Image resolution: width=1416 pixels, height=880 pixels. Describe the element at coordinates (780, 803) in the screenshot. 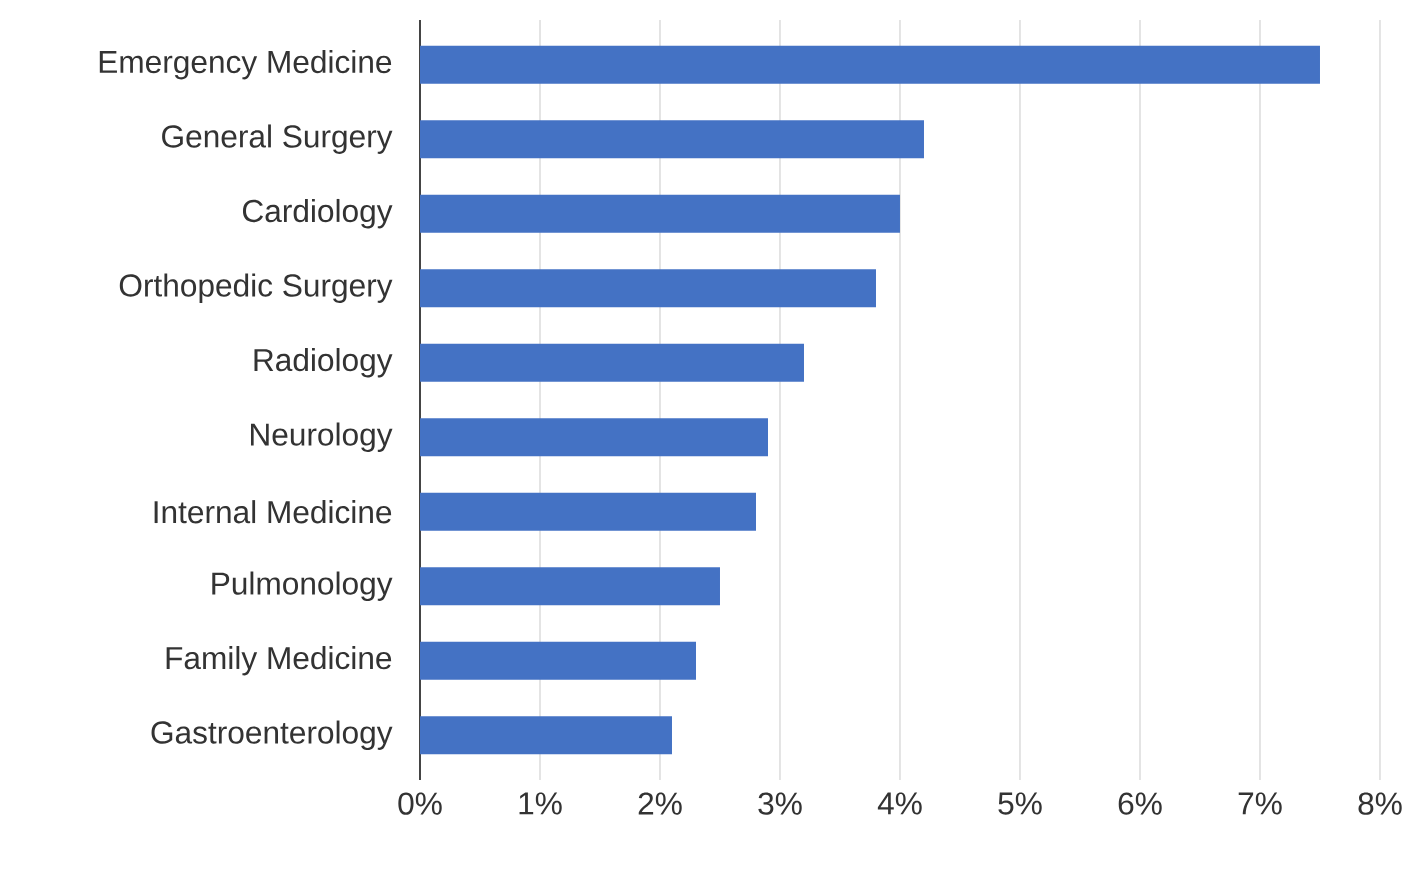

I see `x-tick-label: 3%` at that location.